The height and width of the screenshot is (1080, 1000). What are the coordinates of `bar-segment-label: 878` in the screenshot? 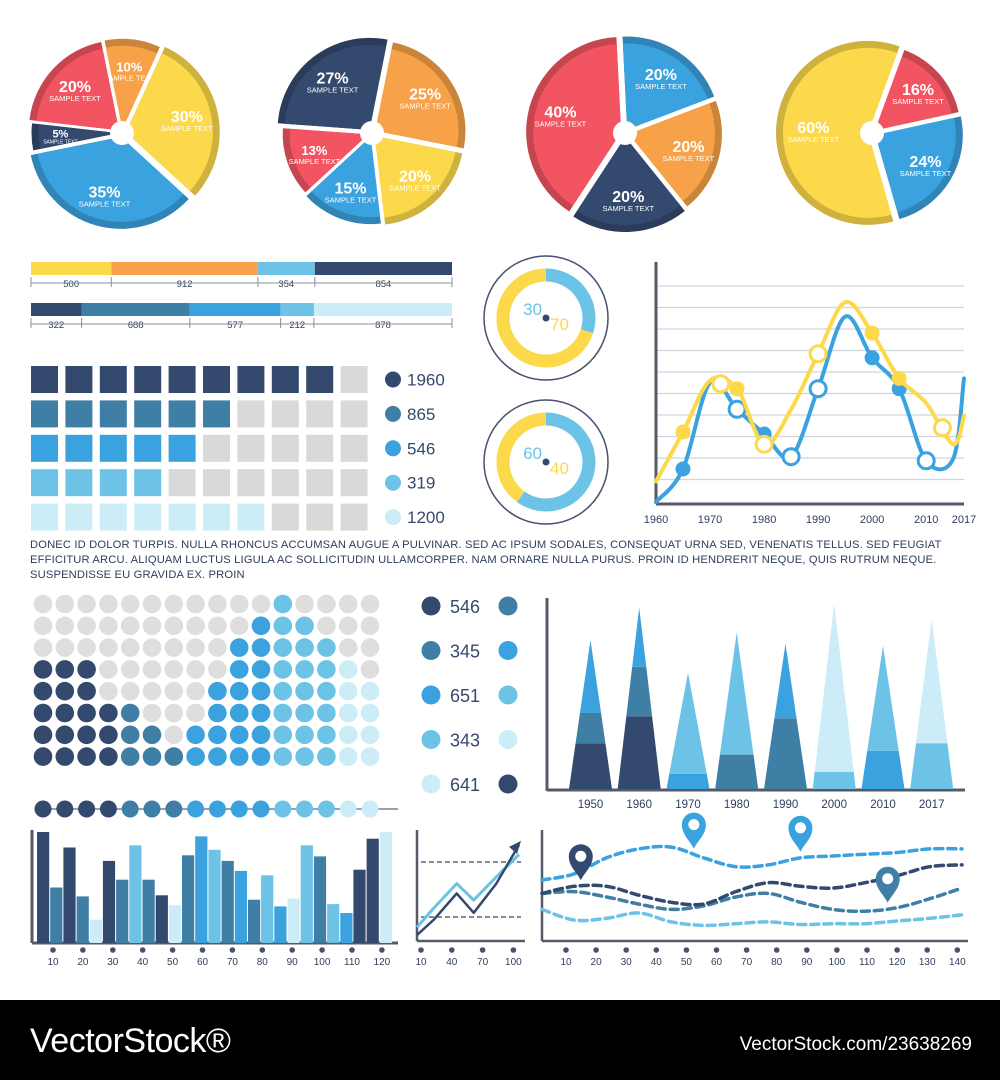 It's located at (383, 325).